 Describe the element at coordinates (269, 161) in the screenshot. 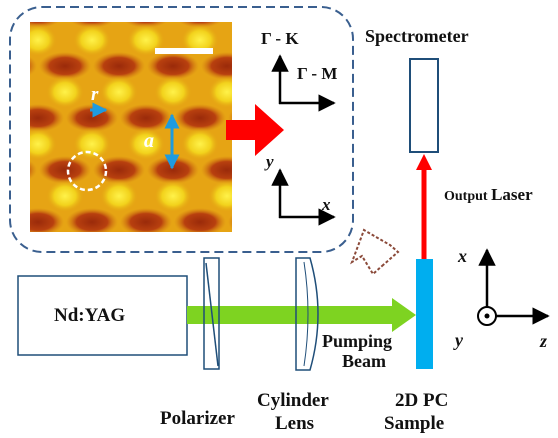

I see `inset-y-label: y` at that location.